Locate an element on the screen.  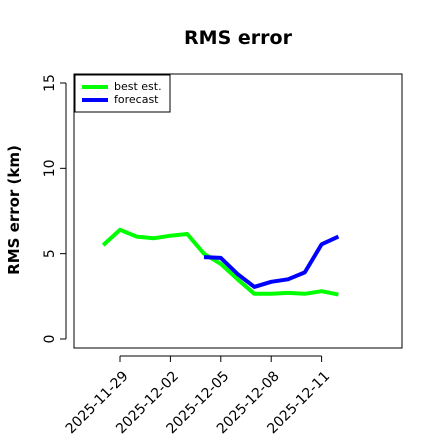
y-axis-label: RMS error (km) is located at coordinates (14, 210).